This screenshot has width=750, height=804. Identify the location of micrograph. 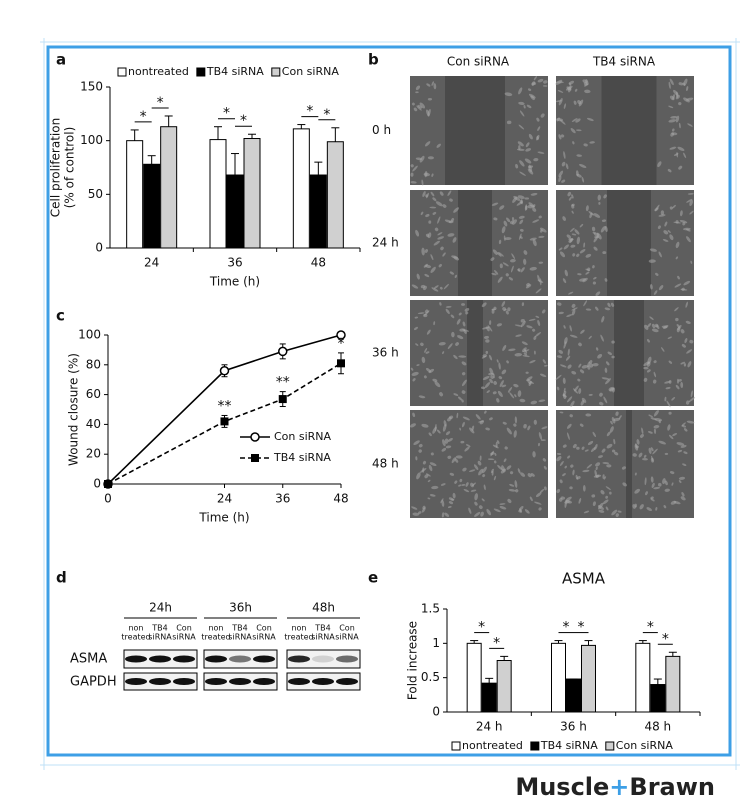
(625, 243).